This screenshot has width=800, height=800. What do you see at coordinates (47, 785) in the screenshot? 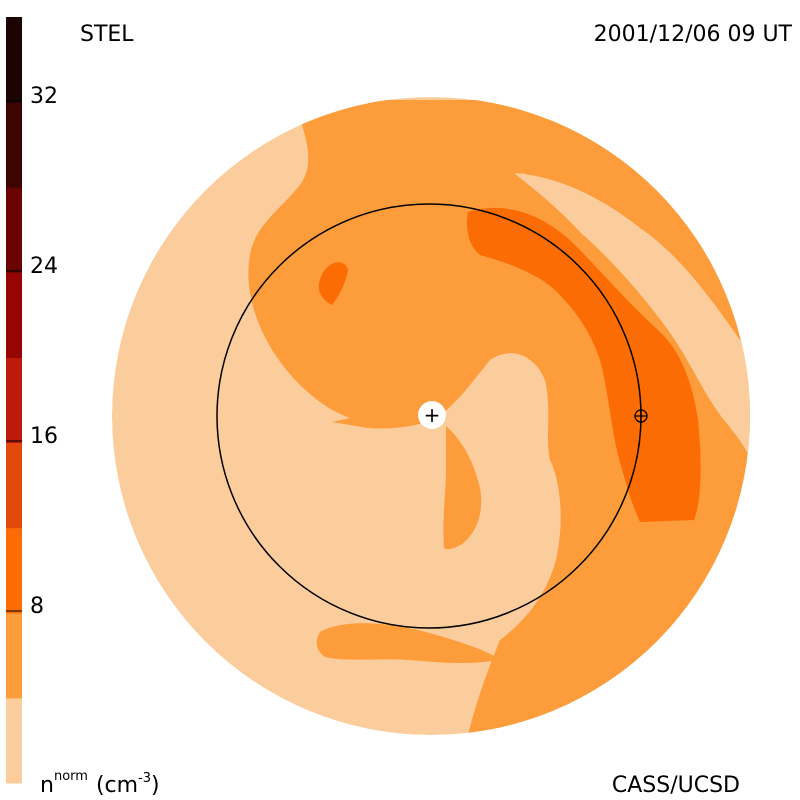
I see `unit-quantity: n` at bounding box center [47, 785].